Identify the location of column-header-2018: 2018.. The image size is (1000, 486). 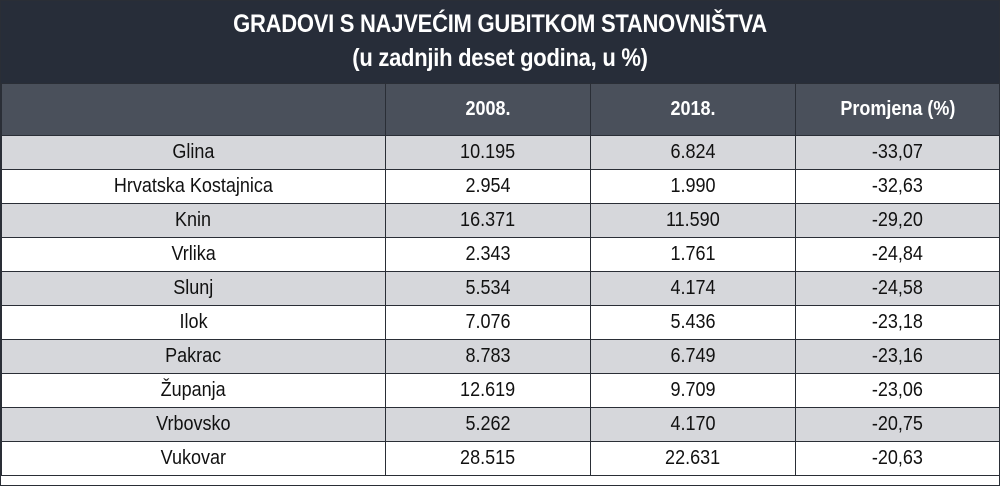
(693, 109).